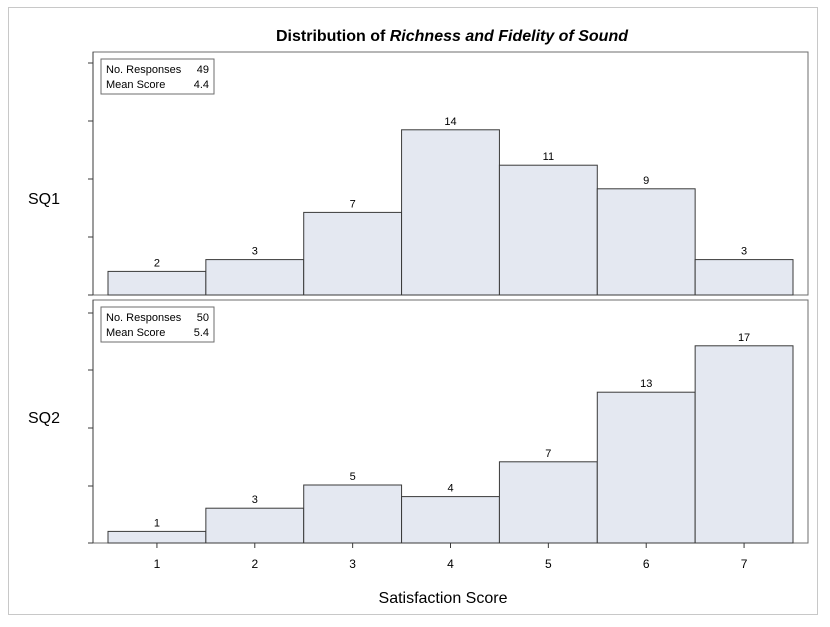  Describe the element at coordinates (352, 564) in the screenshot. I see `x-tick-label: 3` at that location.